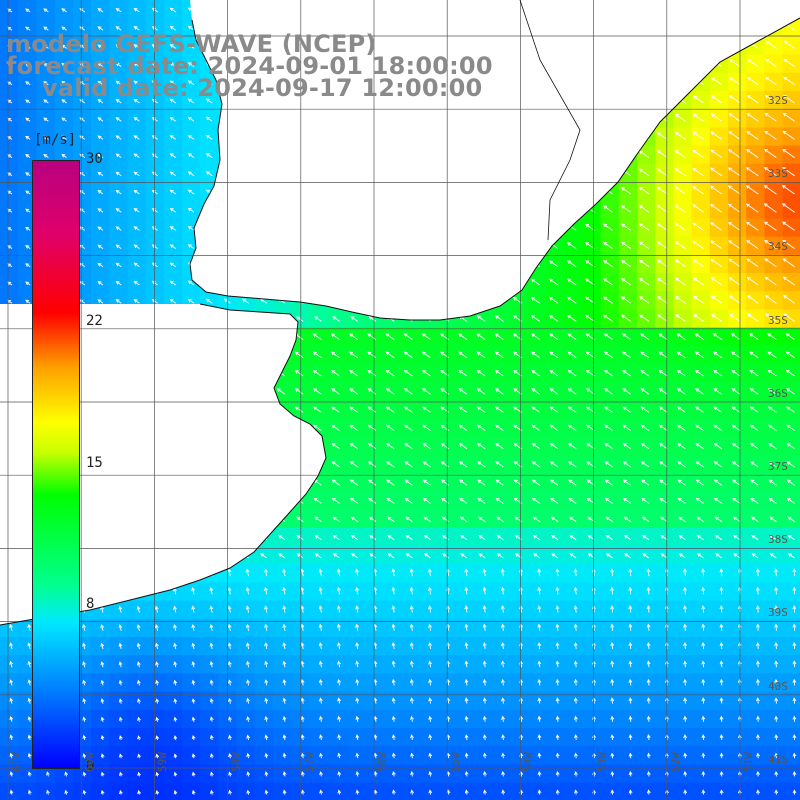 This screenshot has width=800, height=800. What do you see at coordinates (309, 762) in the screenshot?
I see `lon-label: 57W` at bounding box center [309, 762].